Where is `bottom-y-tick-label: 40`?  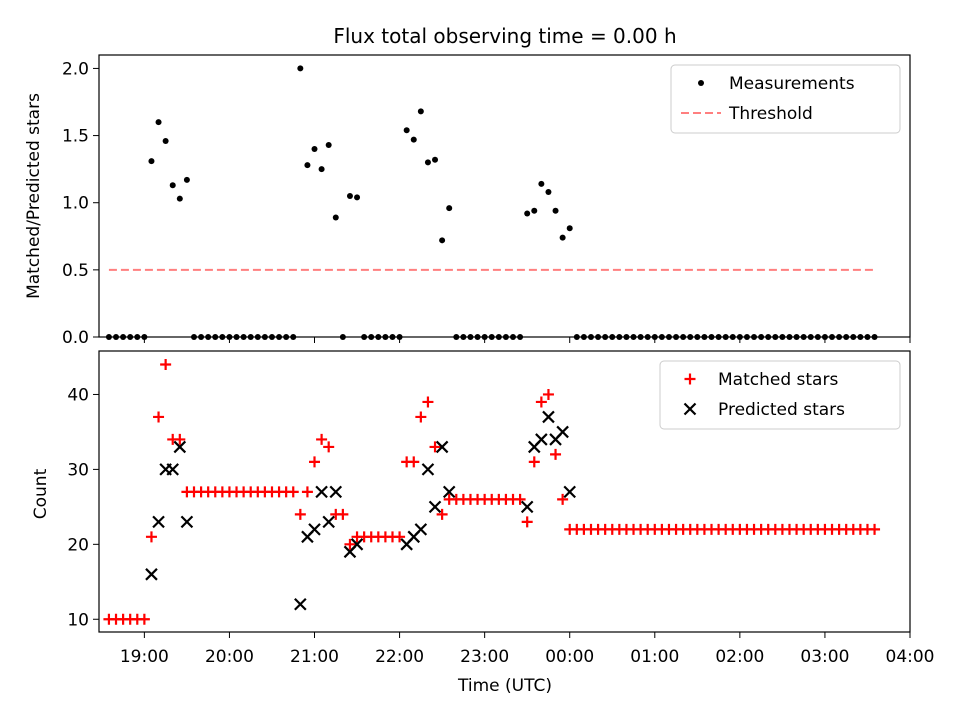 bottom-y-tick-label: 40 is located at coordinates (78, 395).